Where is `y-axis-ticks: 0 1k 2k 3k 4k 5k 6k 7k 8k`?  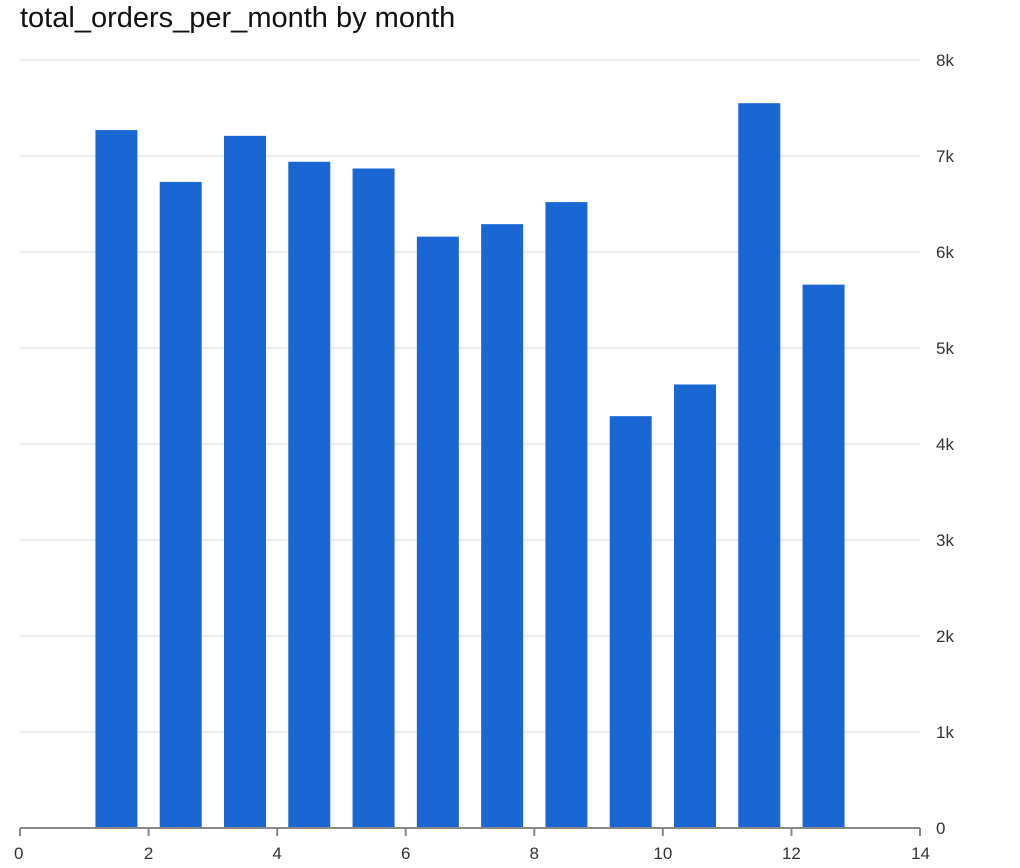
y-axis-ticks: 0 1k 2k 3k 4k 5k 6k 7k 8k is located at coordinates (945, 444).